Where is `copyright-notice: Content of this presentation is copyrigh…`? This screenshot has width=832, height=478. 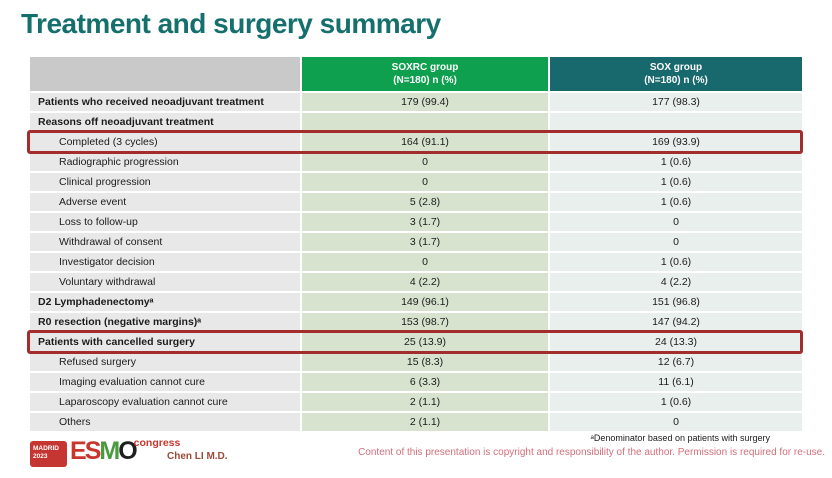
copyright-notice: Content of this presentation is copyrigh… is located at coordinates (591, 452).